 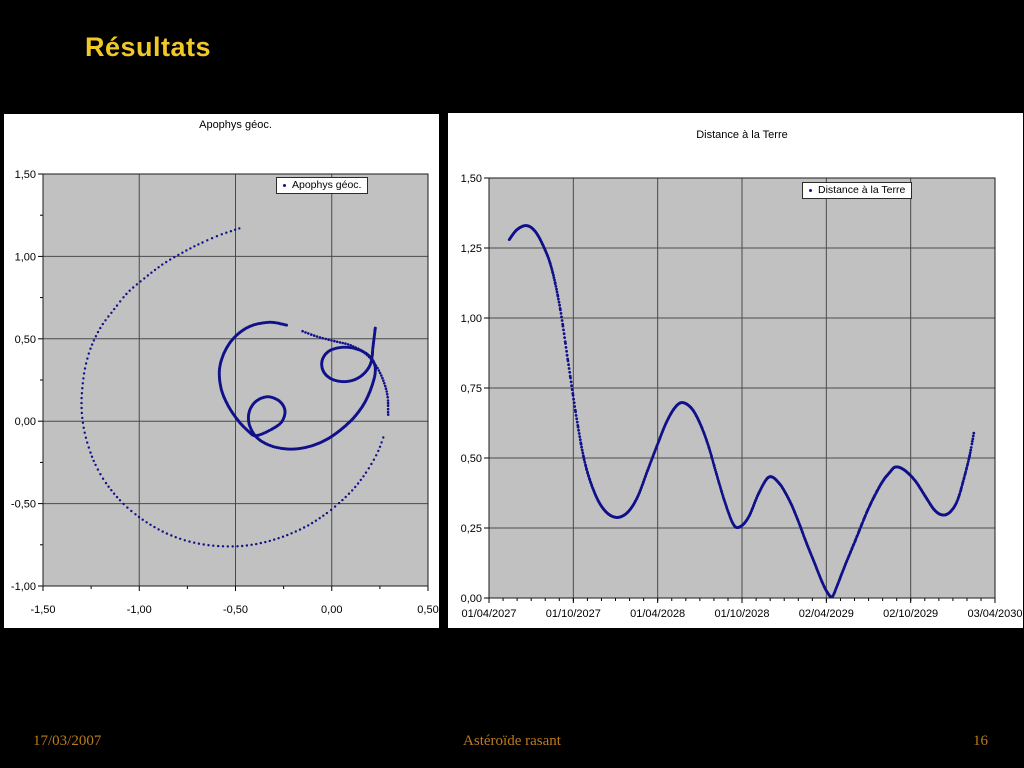 I want to click on x-tick-label: 01/10/2028, so click(x=741, y=614).